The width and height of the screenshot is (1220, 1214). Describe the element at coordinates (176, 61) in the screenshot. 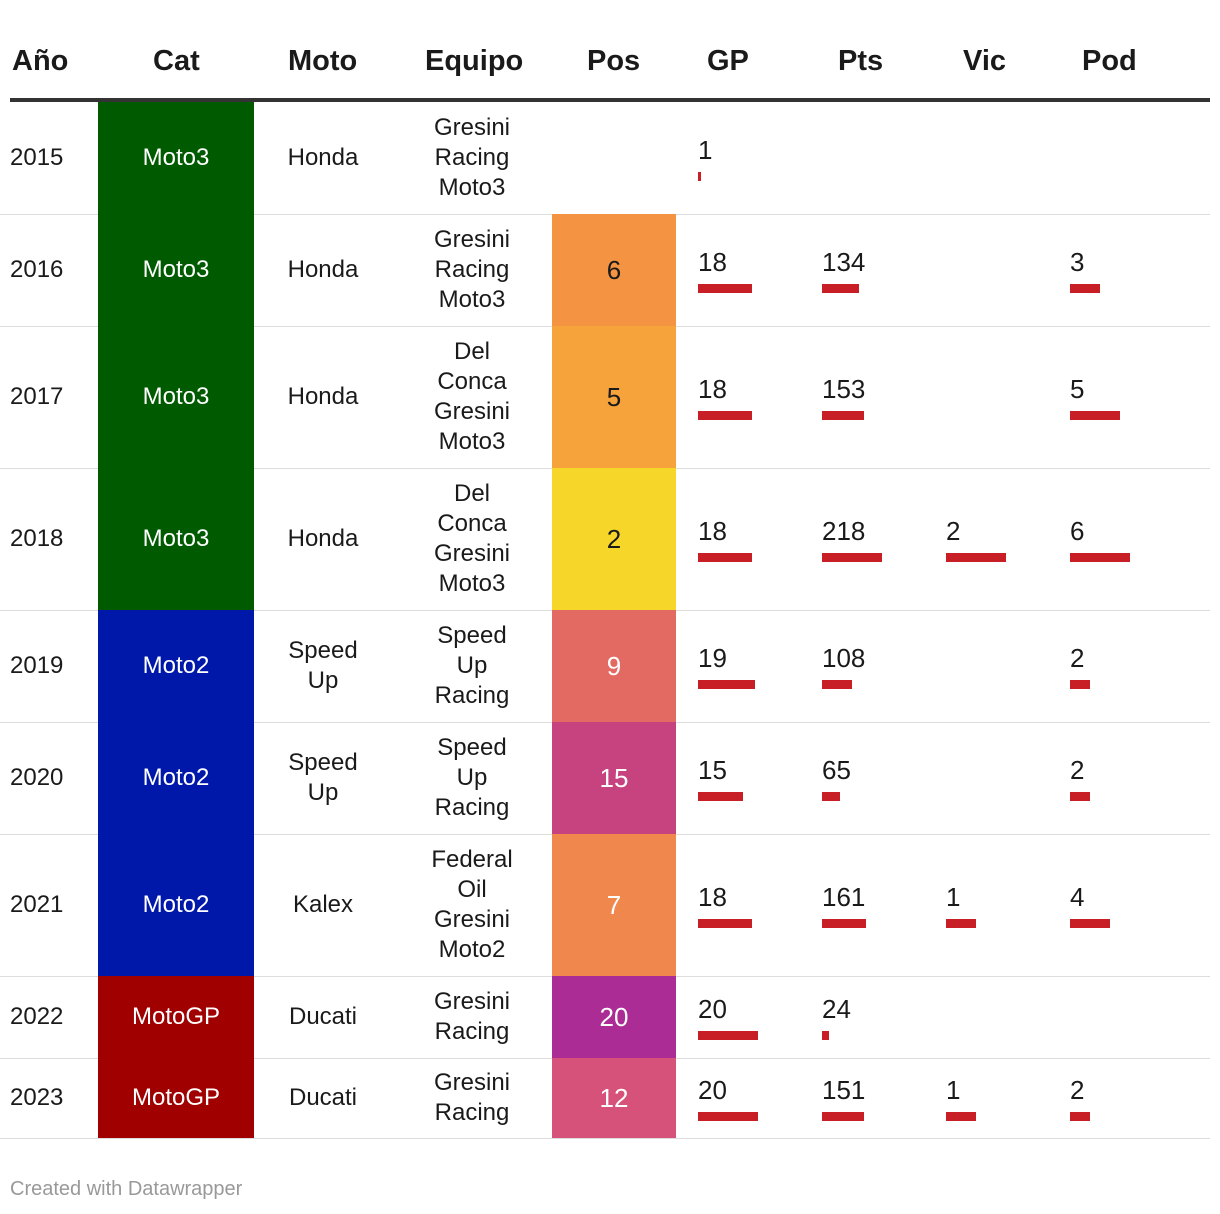

I see `header-cat: Cat` at that location.